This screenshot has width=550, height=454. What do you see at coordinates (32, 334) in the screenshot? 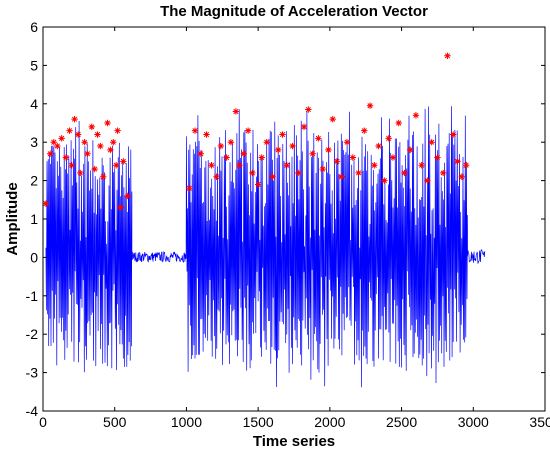
I see `y-tick-label: -2` at bounding box center [32, 334].